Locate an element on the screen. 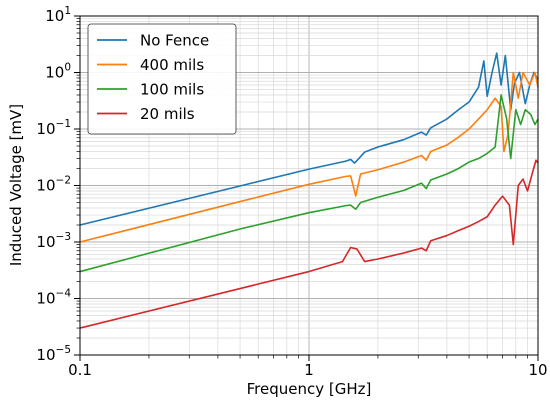 Image resolution: width=550 pixels, height=405 pixels. y-tick-label: 10⁻² is located at coordinates (53, 185).